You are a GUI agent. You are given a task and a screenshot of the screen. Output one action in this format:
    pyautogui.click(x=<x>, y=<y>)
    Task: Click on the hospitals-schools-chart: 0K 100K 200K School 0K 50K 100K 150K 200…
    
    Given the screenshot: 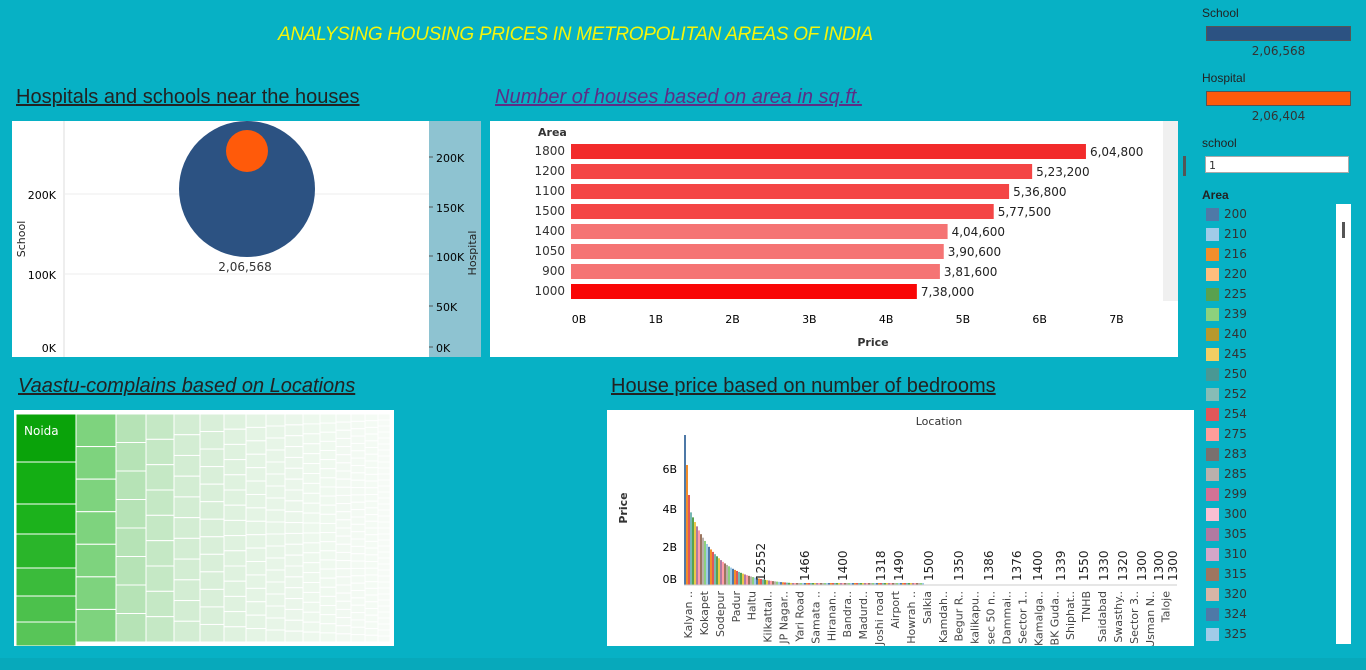 What is the action you would take?
    pyautogui.click(x=246, y=239)
    